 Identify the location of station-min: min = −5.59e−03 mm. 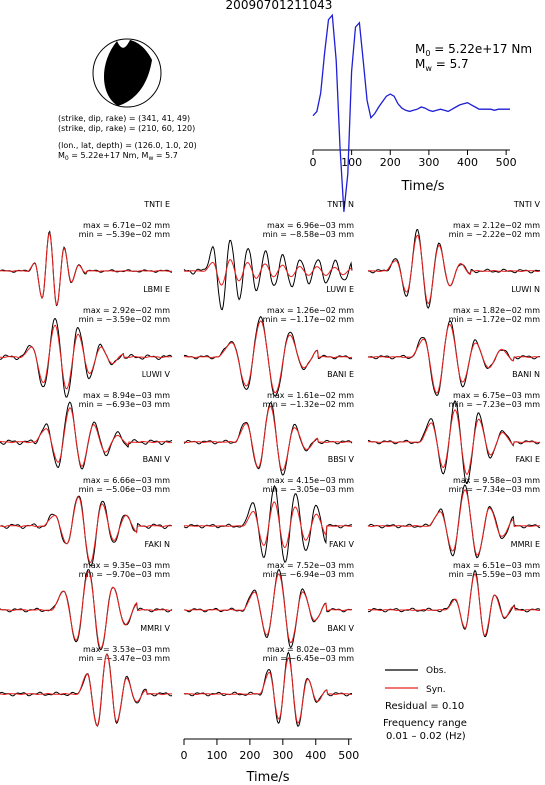
(495, 574).